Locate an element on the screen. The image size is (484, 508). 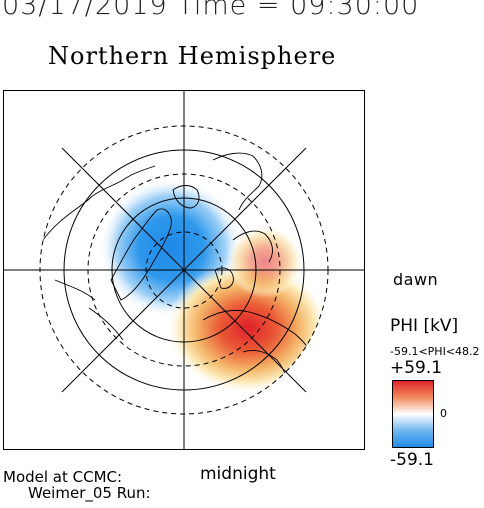
colorbar-min-label: -59.1 is located at coordinates (412, 460).